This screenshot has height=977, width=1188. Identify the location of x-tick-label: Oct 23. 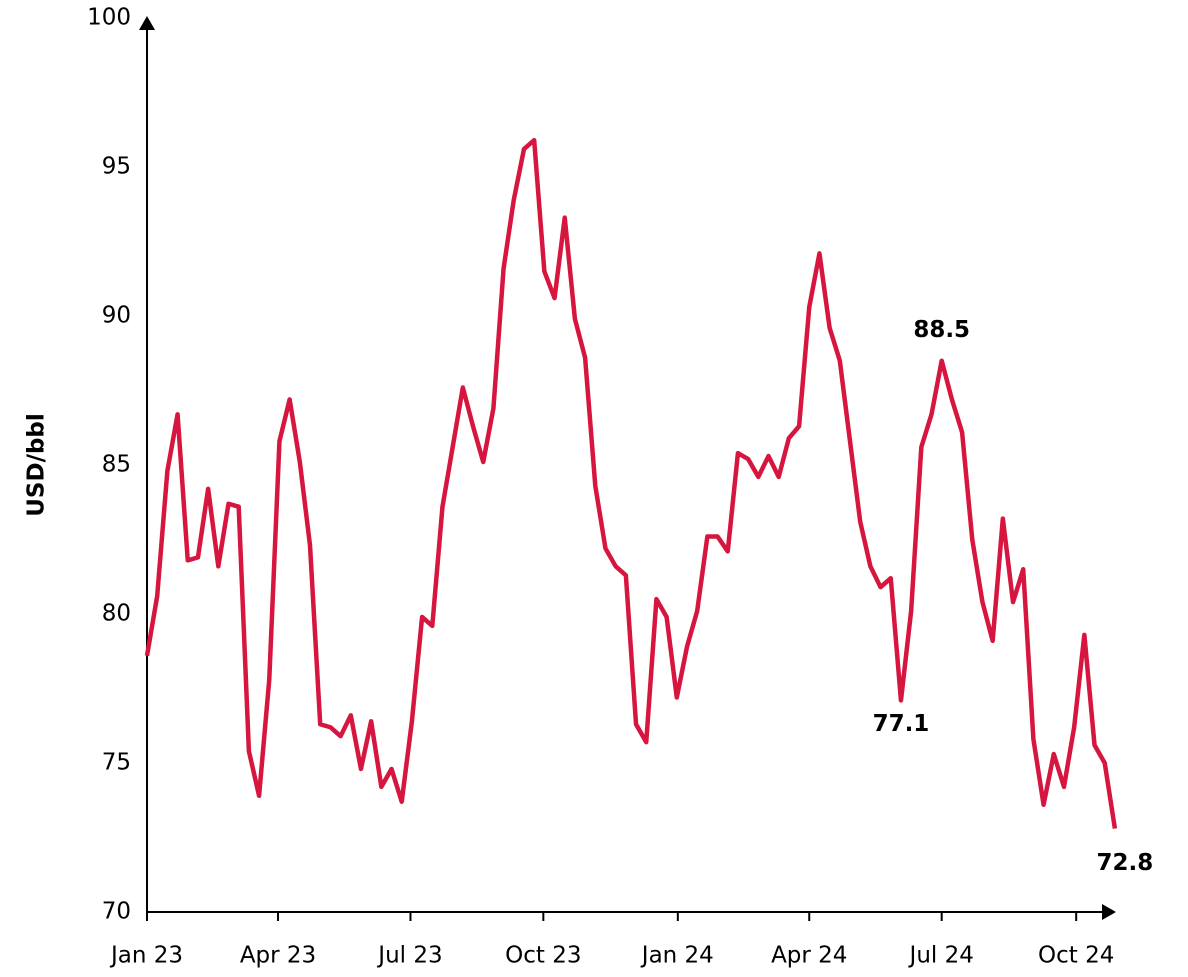
(543, 956).